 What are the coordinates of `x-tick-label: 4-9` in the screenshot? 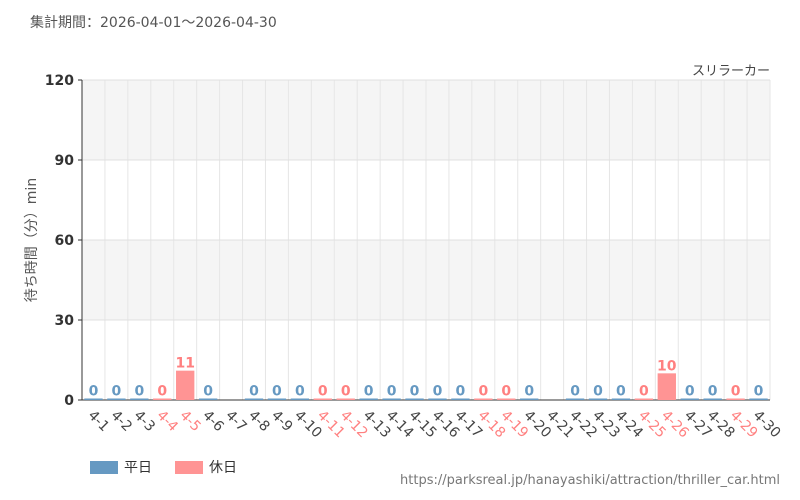 It's located at (281, 421).